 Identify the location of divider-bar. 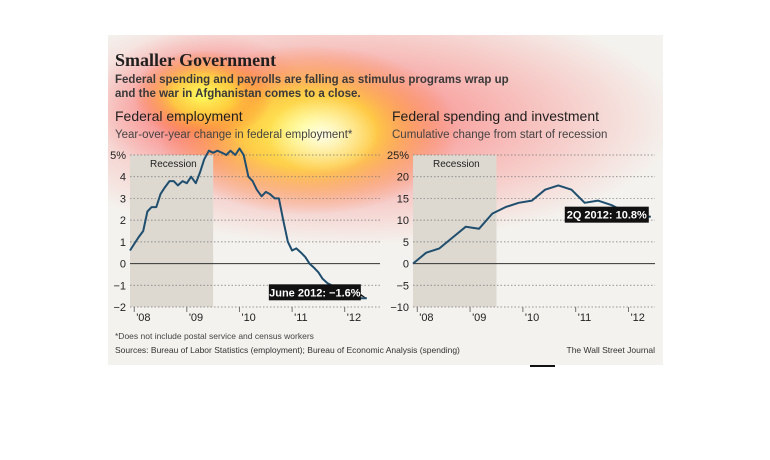
(542, 366).